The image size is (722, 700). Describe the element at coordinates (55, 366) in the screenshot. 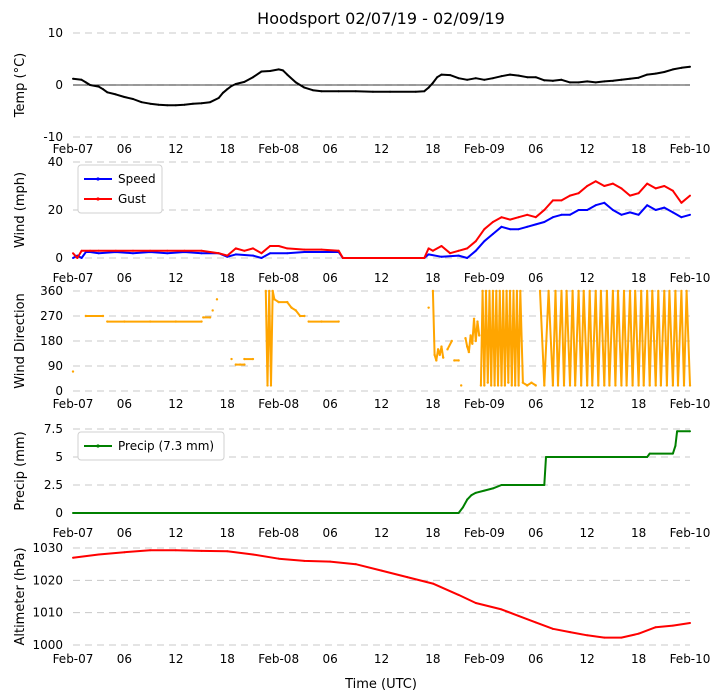

I see `direction-ytick-label: 90` at that location.